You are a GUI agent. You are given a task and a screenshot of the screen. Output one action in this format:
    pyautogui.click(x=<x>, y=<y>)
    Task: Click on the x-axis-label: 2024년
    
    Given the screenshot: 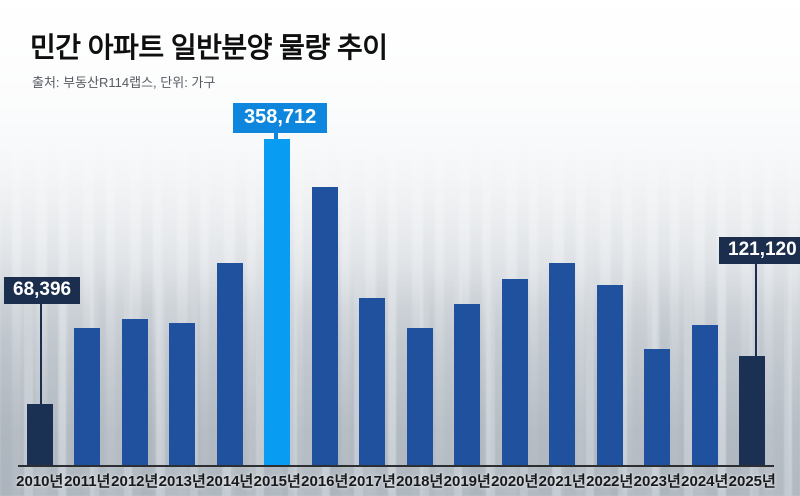 What is the action you would take?
    pyautogui.click(x=705, y=481)
    